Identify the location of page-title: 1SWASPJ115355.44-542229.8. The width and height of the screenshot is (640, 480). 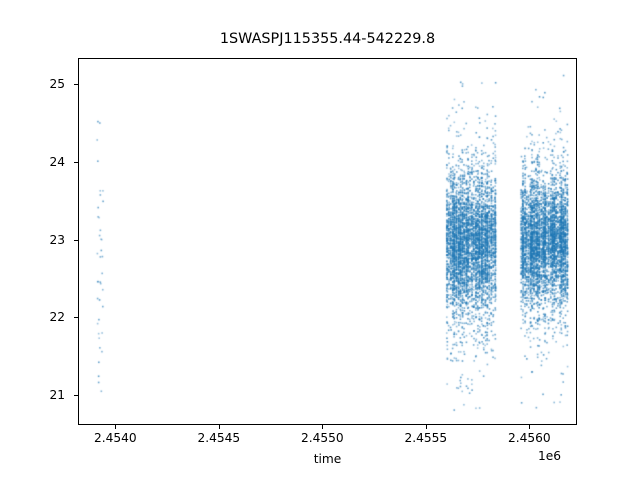
(327, 39).